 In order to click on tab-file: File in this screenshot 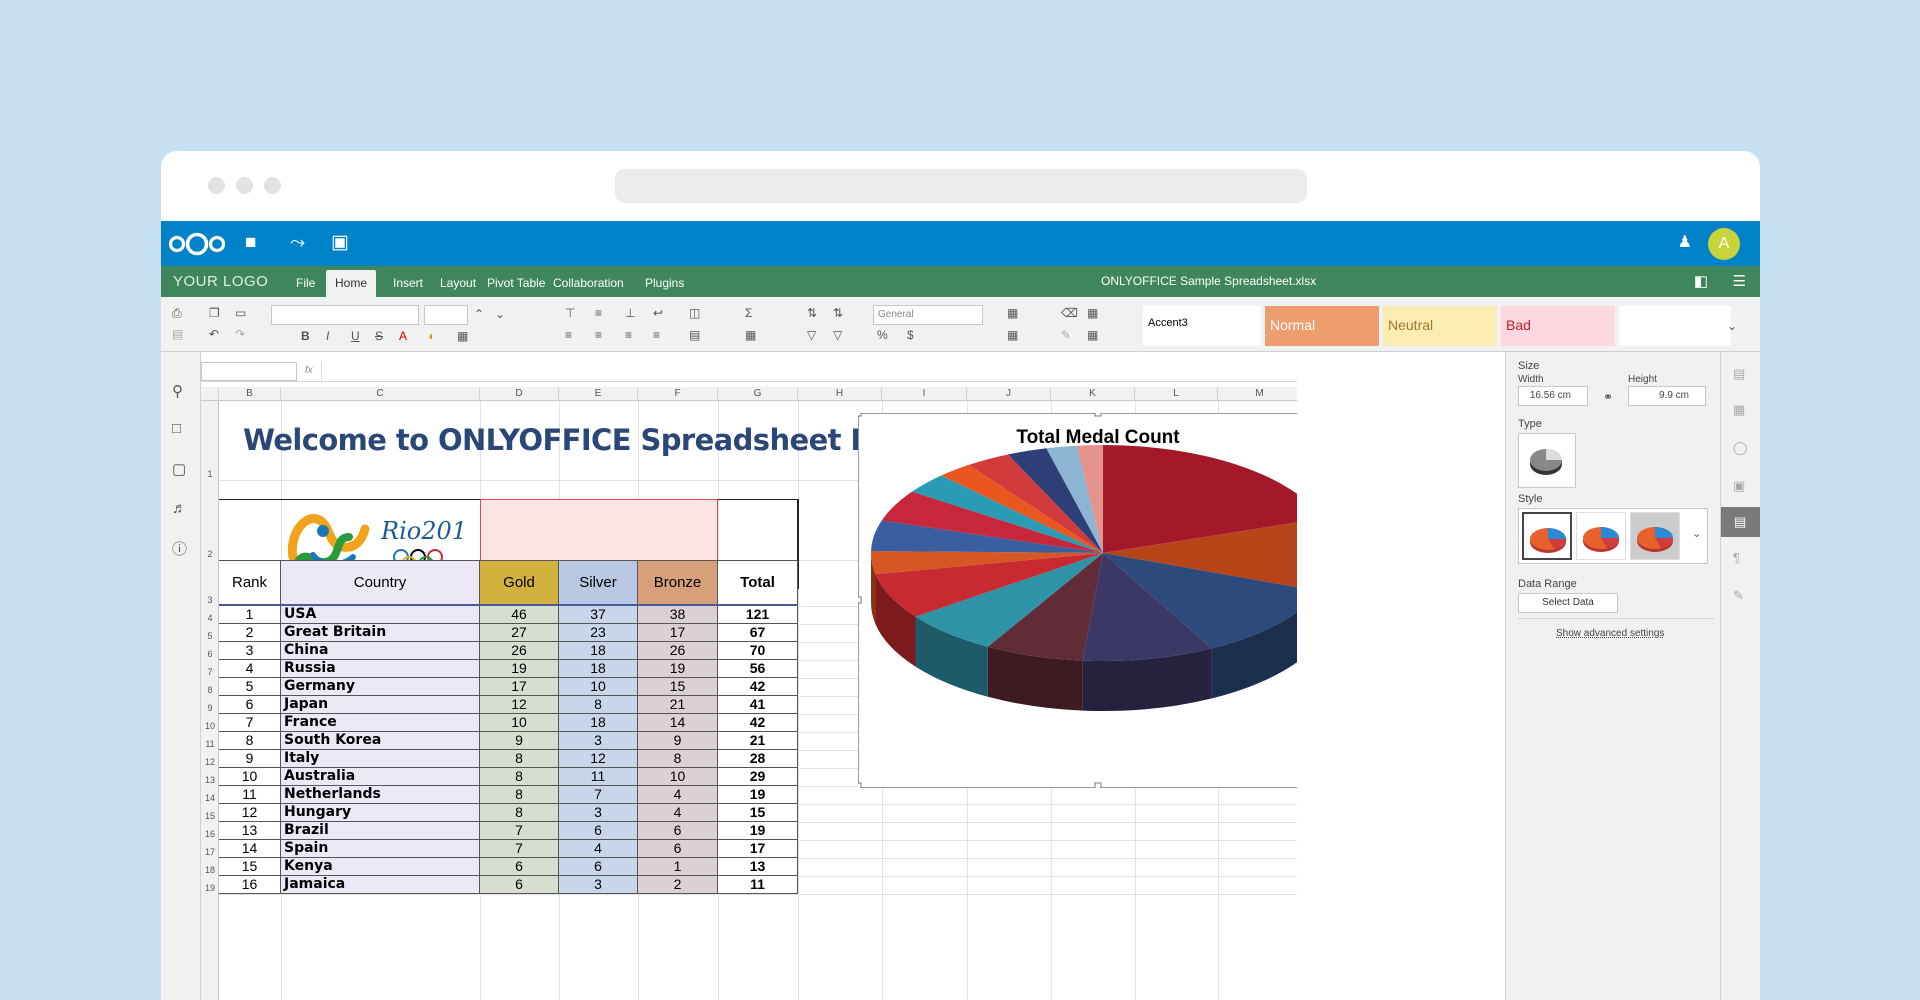, I will do `click(306, 283)`.